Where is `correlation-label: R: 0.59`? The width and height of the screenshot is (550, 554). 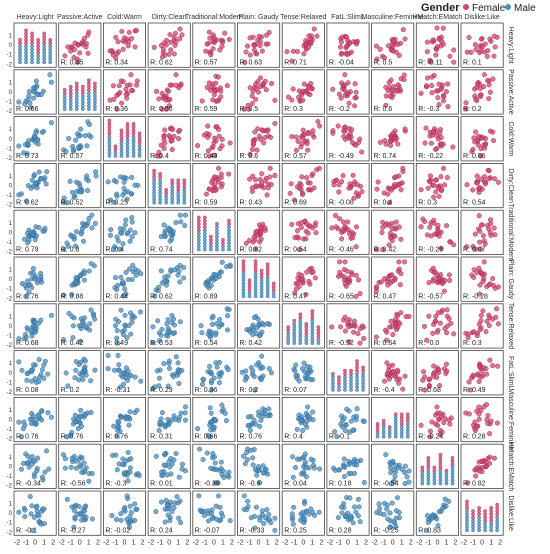 correlation-label: R: 0.59 is located at coordinates (206, 203).